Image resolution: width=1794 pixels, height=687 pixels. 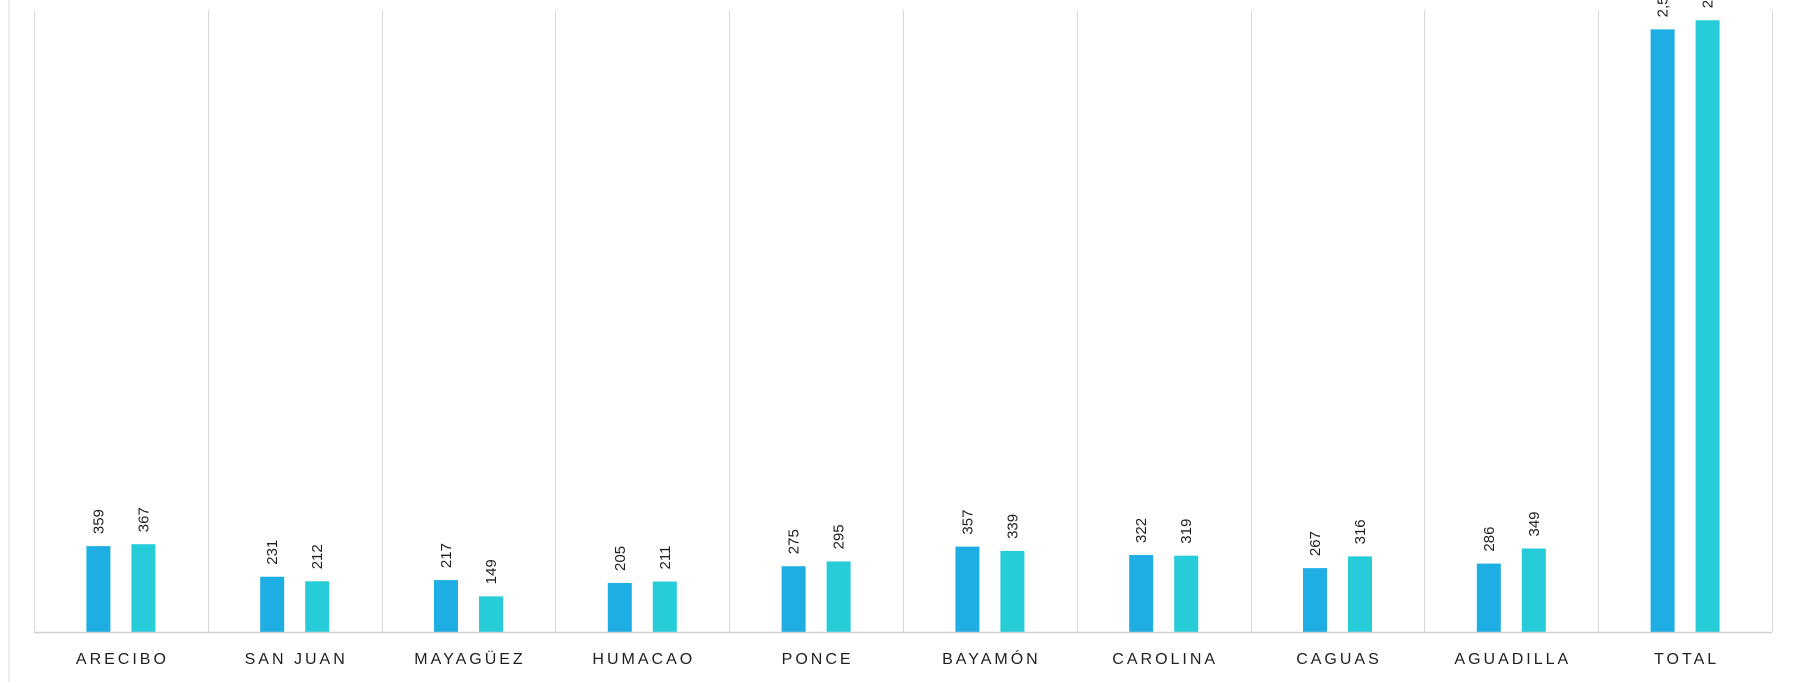 I want to click on data-label: 205, so click(x=620, y=558).